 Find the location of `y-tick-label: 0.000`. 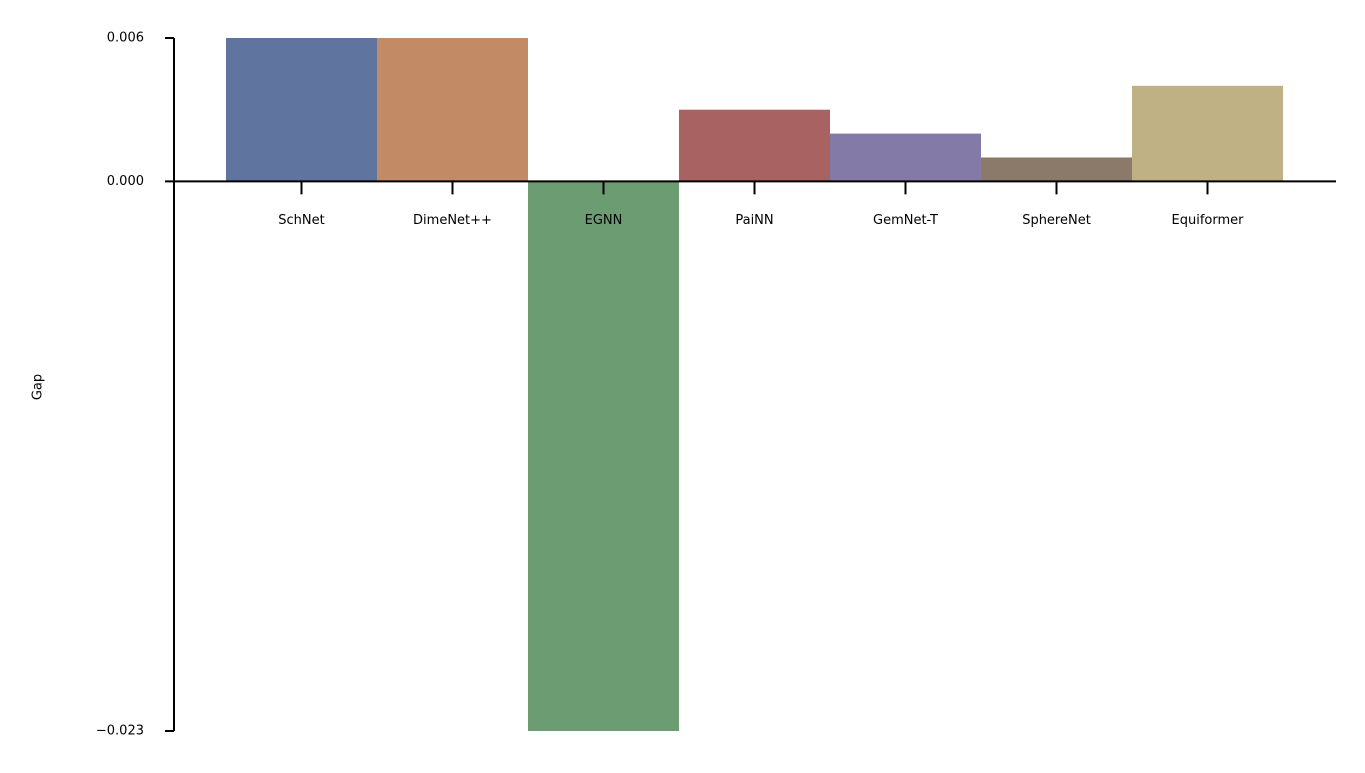

y-tick-label: 0.000 is located at coordinates (125, 181).